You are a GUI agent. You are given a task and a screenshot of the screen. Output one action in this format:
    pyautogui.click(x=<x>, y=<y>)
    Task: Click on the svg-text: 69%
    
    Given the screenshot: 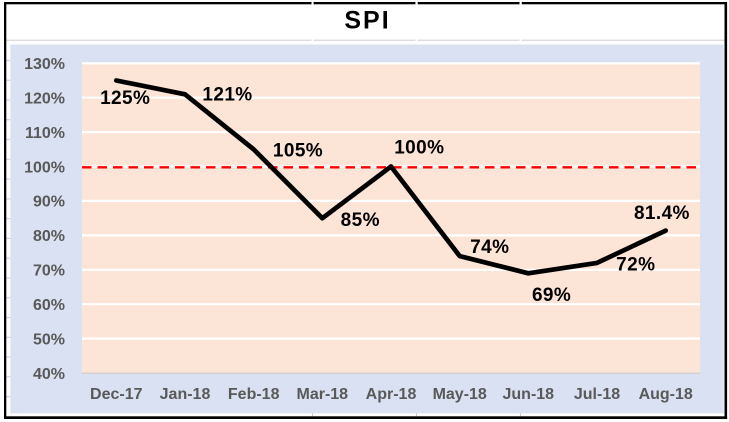 What is the action you would take?
    pyautogui.click(x=551, y=295)
    